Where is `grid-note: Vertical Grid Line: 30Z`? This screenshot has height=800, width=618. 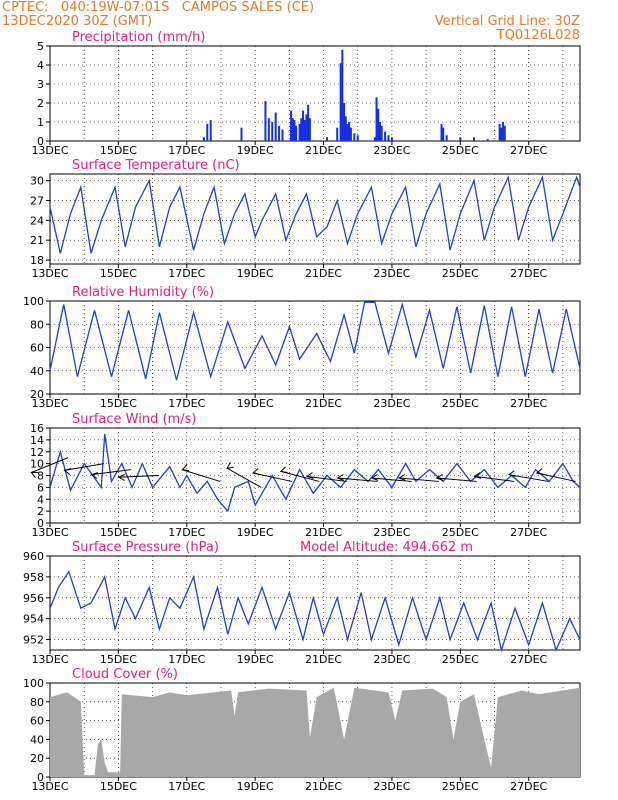
grid-note: Vertical Grid Line: 30Z is located at coordinates (507, 21).